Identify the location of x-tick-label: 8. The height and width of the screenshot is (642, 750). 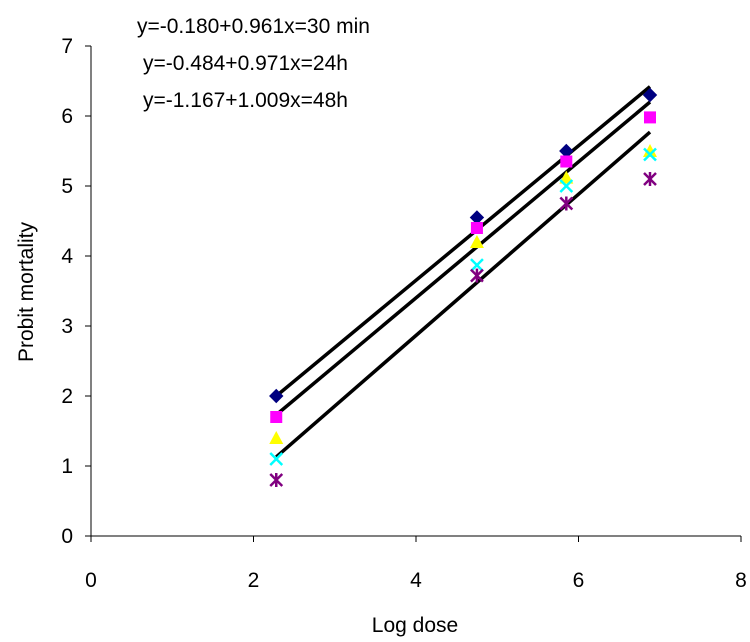
(741, 580).